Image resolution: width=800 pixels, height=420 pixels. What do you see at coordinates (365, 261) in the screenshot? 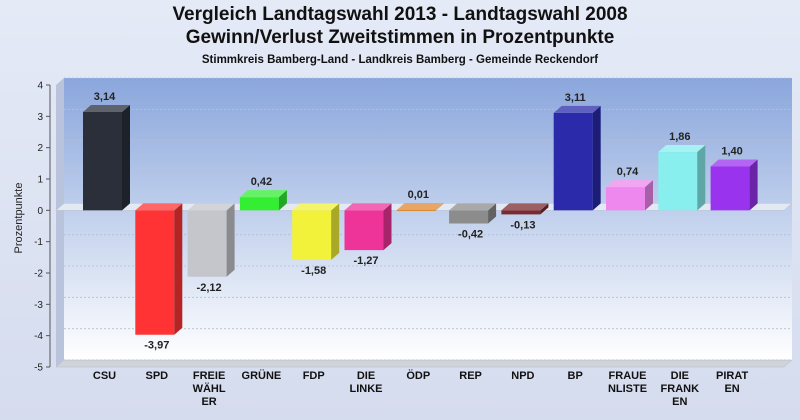
I see `data-label: -1,27` at bounding box center [365, 261].